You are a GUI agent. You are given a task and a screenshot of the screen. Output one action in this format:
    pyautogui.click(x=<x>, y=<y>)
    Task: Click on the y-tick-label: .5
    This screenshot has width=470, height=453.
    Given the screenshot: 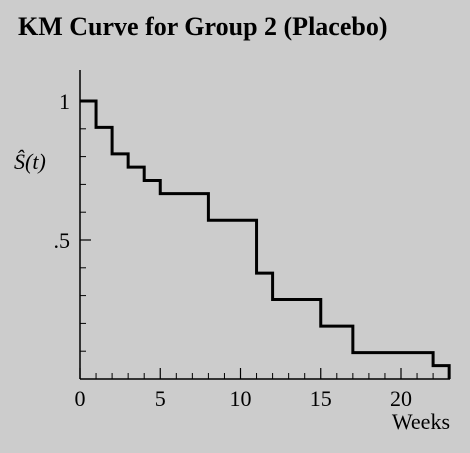 What is the action you would take?
    pyautogui.click(x=62, y=240)
    